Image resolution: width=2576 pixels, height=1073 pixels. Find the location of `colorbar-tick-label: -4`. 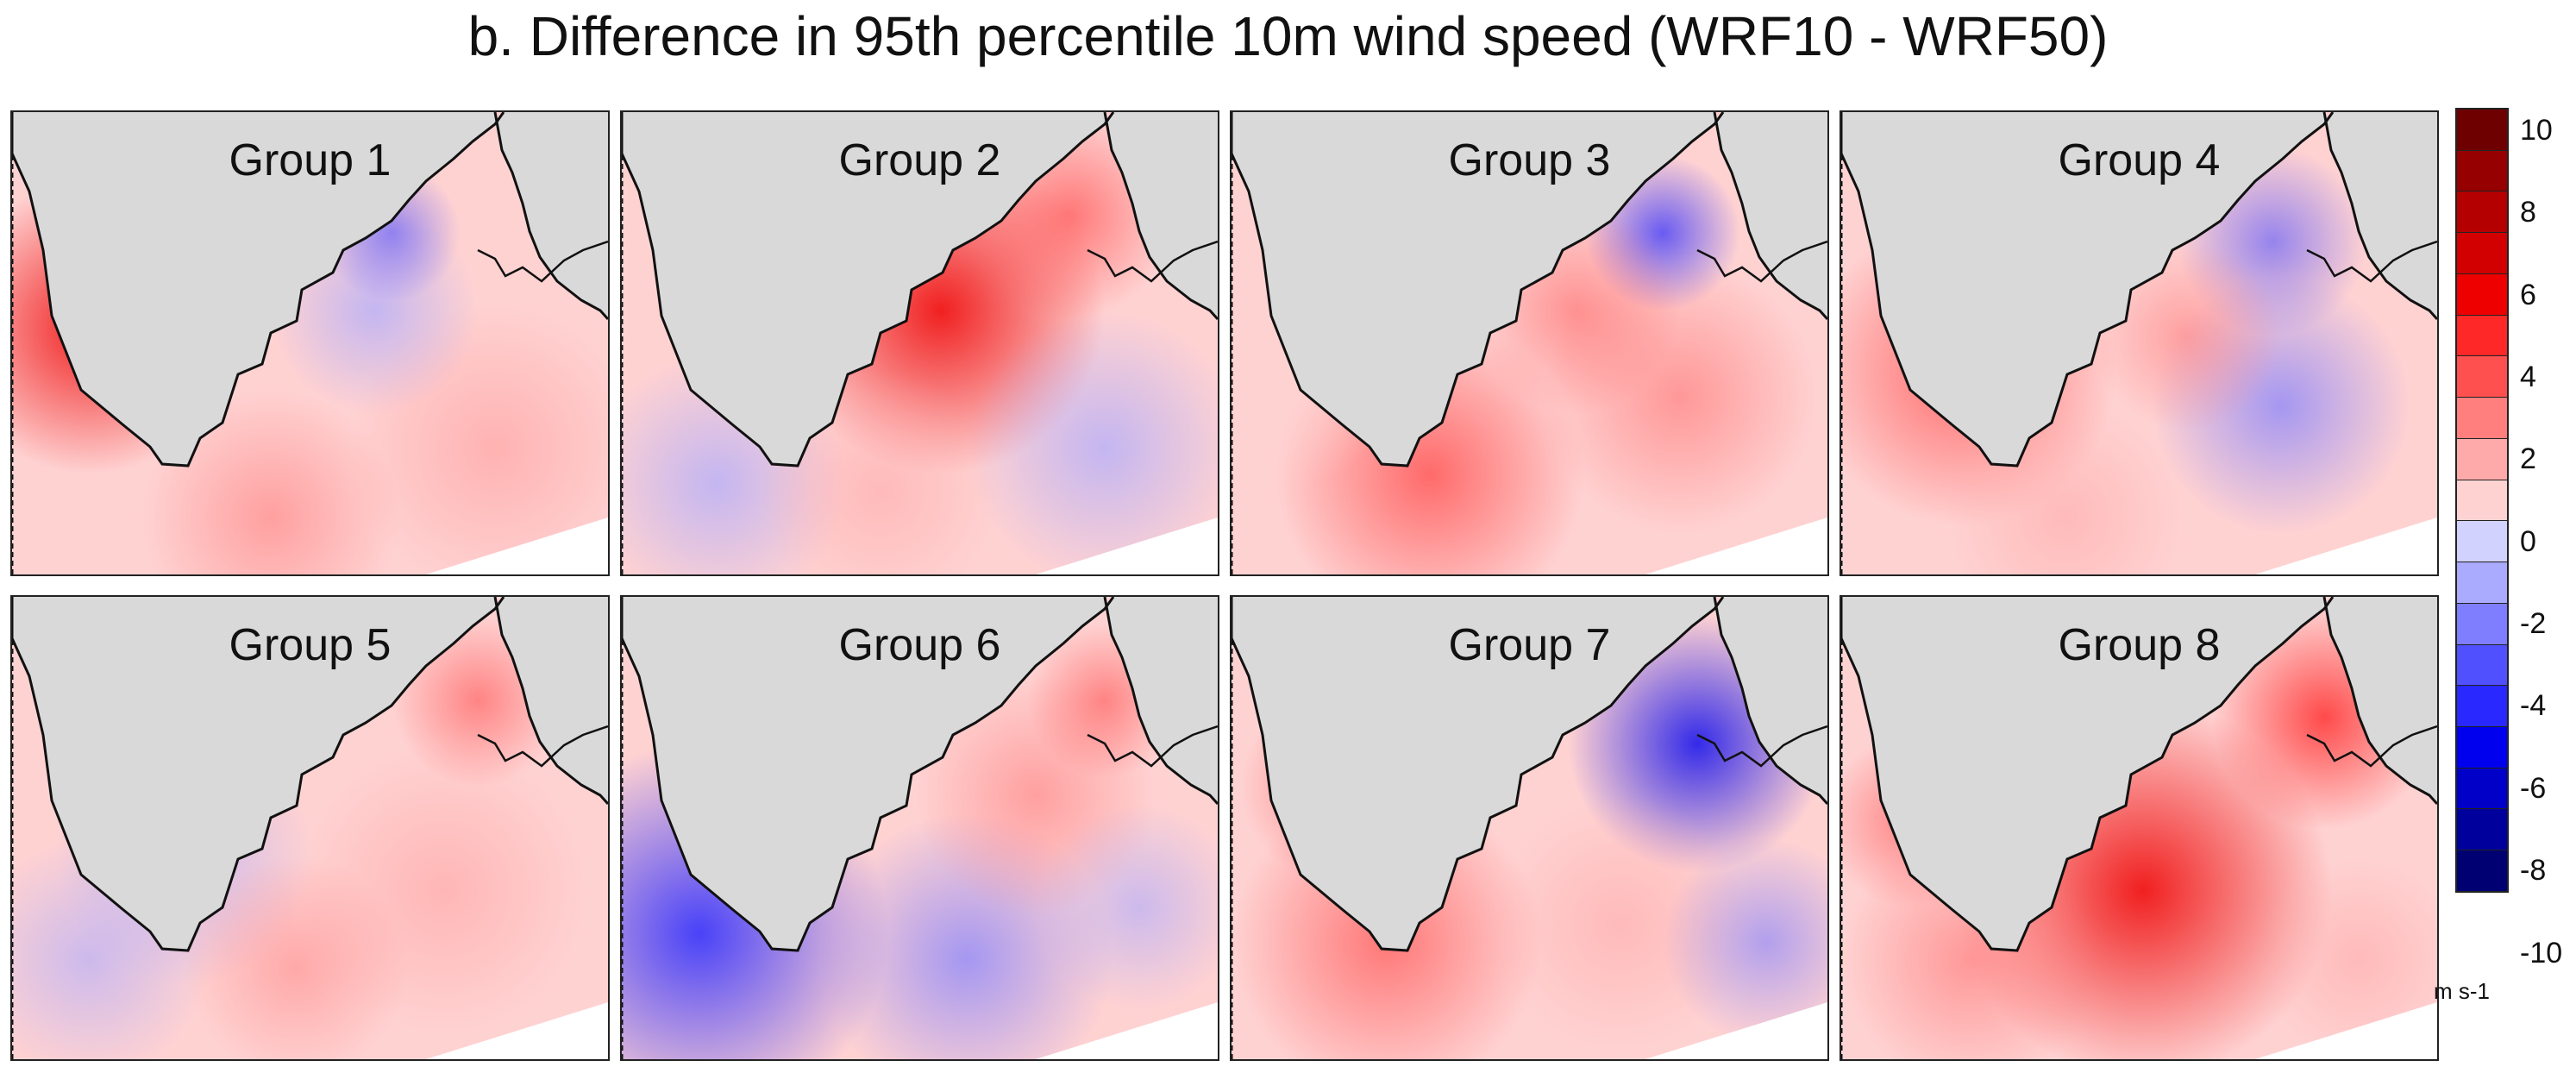

colorbar-tick-label: -4 is located at coordinates (2533, 706).